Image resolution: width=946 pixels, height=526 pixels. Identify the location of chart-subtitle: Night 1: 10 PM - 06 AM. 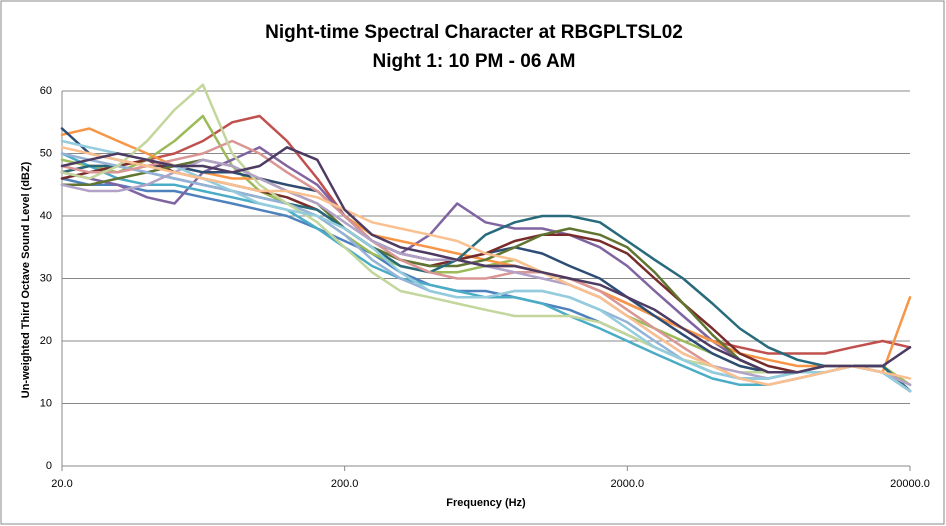
(473, 61).